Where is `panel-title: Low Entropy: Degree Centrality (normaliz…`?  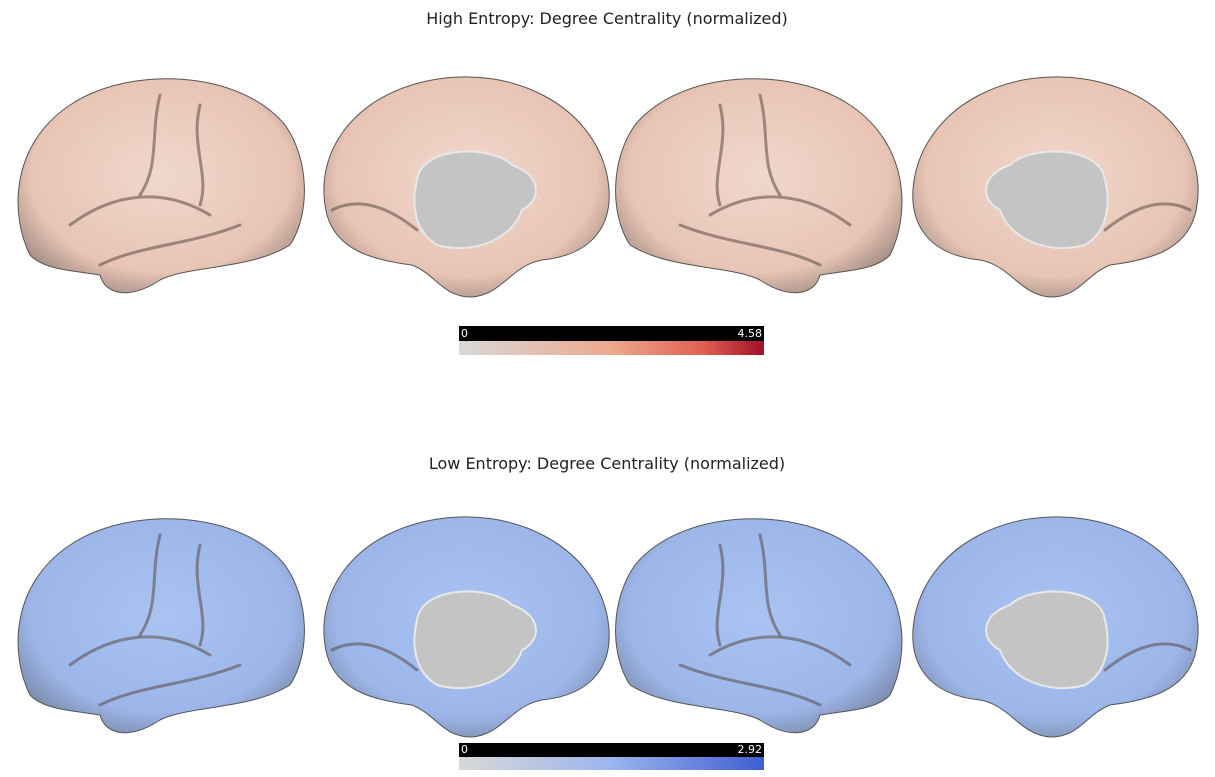 panel-title: Low Entropy: Degree Centrality (normaliz… is located at coordinates (607, 463).